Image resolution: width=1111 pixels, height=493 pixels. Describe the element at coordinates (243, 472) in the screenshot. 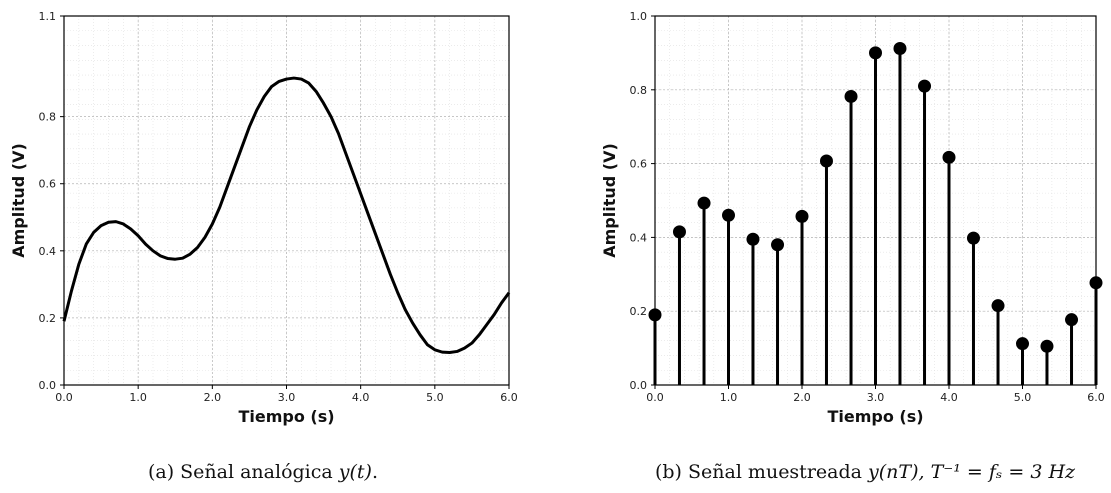

I see `caption-text: (a) Señal analógica` at that location.